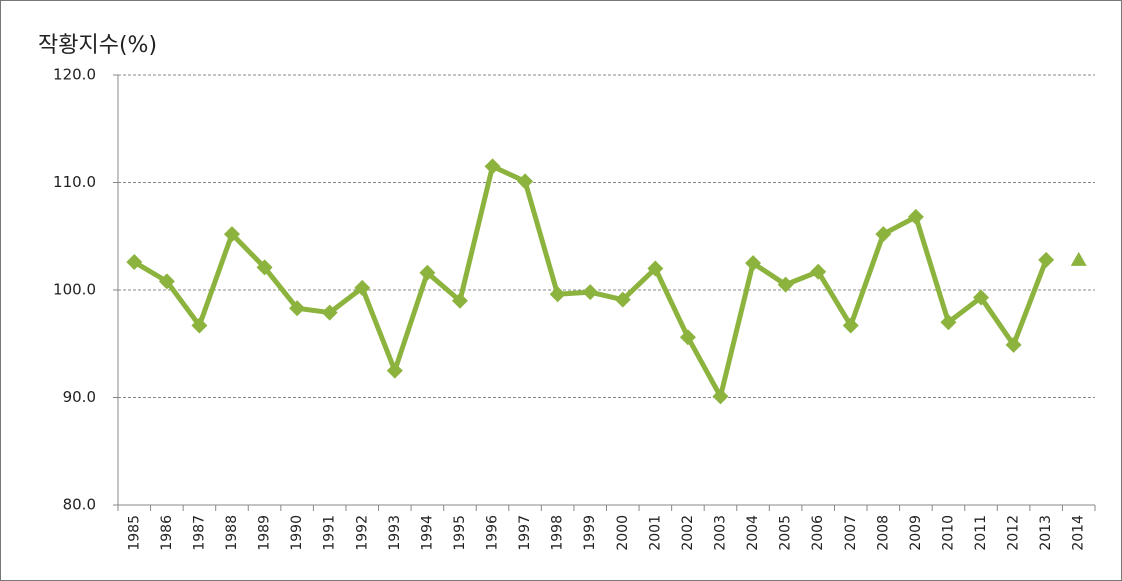 The width and height of the screenshot is (1122, 581). Describe the element at coordinates (232, 533) in the screenshot. I see `x-tick-label: 1988` at that location.